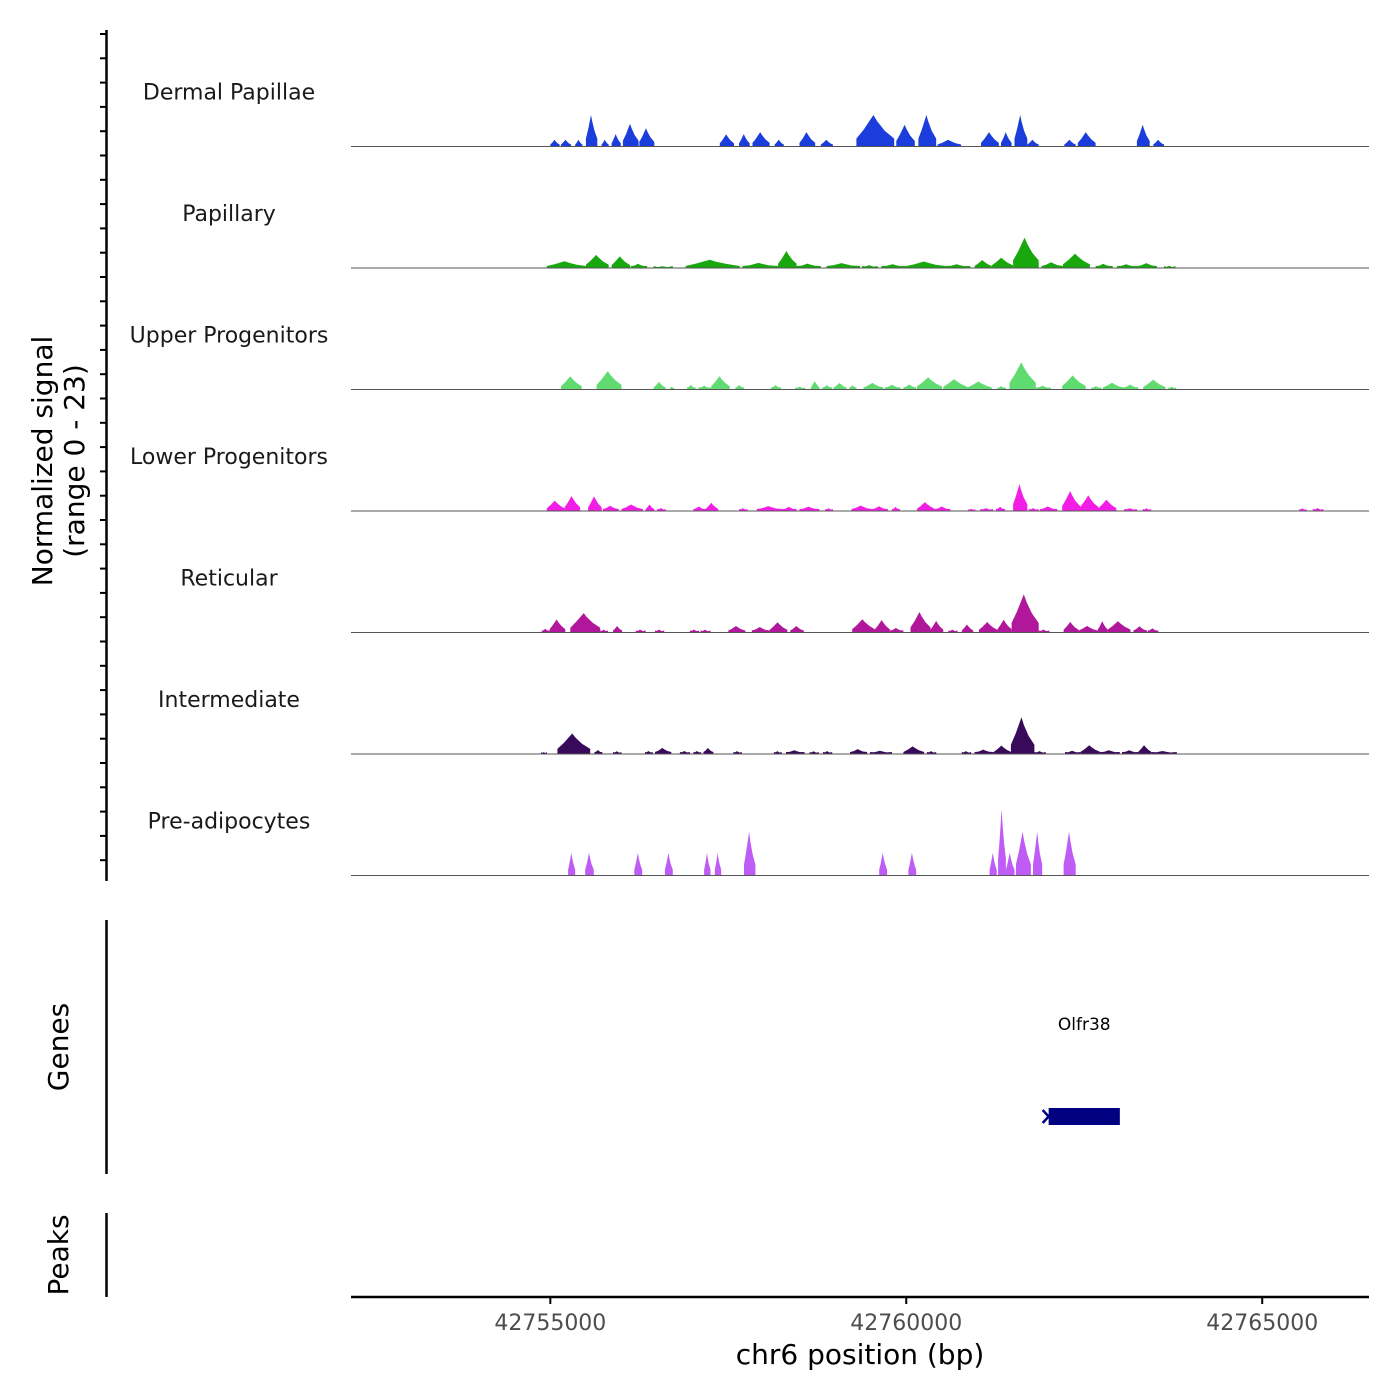  What do you see at coordinates (229, 822) in the screenshot?
I see `track-label: Pre-adipocytes` at bounding box center [229, 822].